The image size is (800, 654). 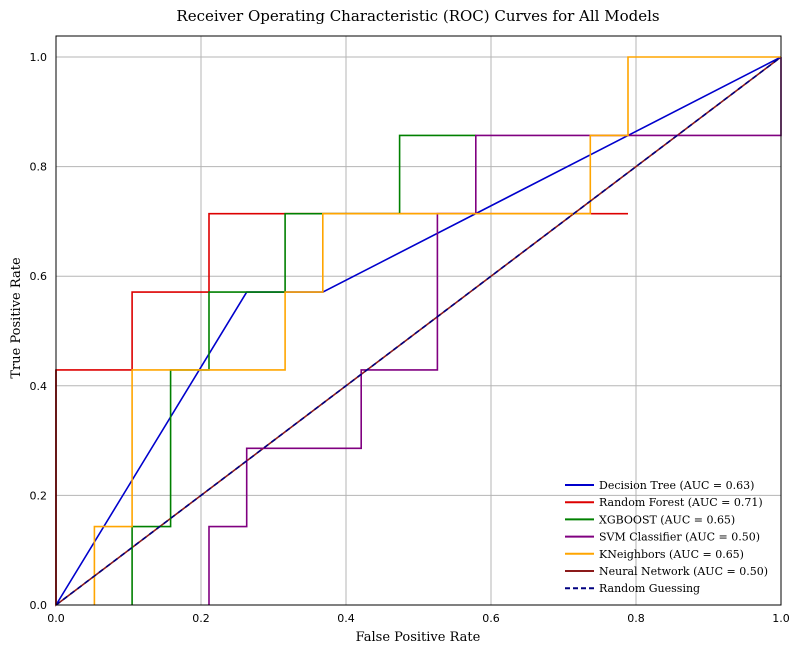 I want to click on y-tick-label: 0.8, so click(x=39, y=167).